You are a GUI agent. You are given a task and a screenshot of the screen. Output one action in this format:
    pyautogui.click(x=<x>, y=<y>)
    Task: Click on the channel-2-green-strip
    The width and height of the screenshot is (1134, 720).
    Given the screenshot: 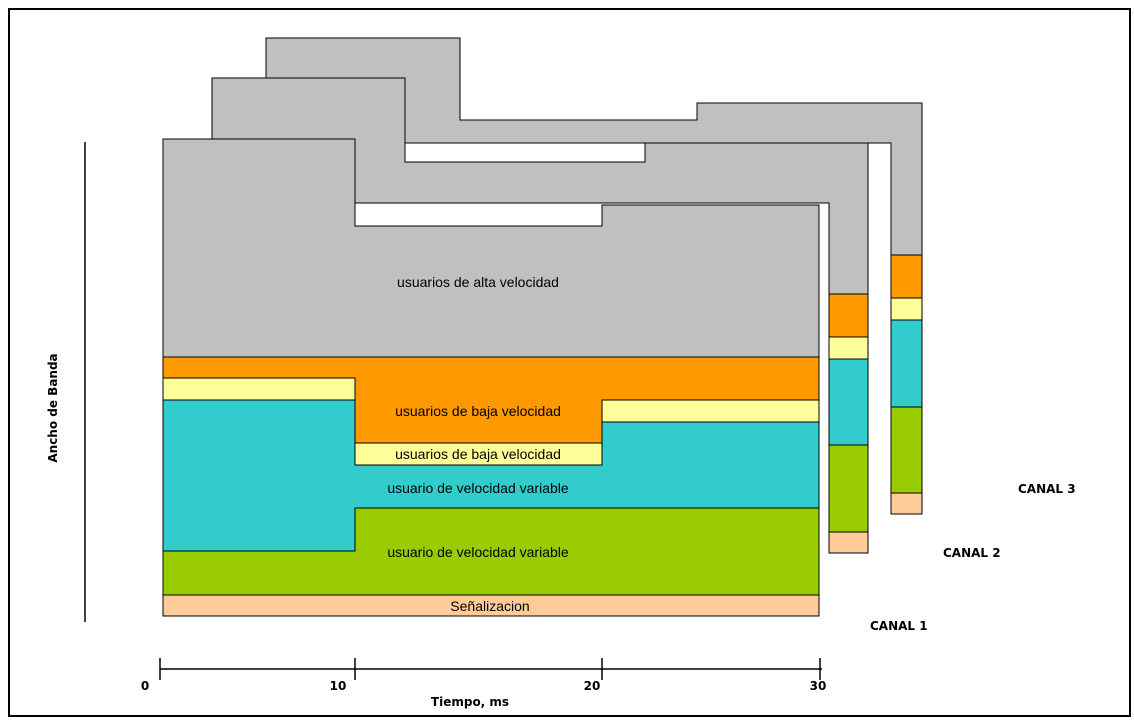 What is the action you would take?
    pyautogui.click(x=848, y=488)
    